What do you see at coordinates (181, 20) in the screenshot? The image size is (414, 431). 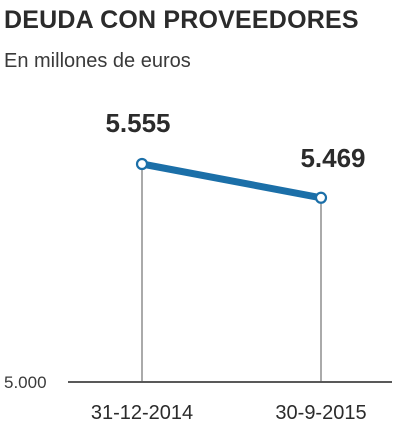 I see `chart-title: DEUDA CON PROVEEDORES` at bounding box center [181, 20].